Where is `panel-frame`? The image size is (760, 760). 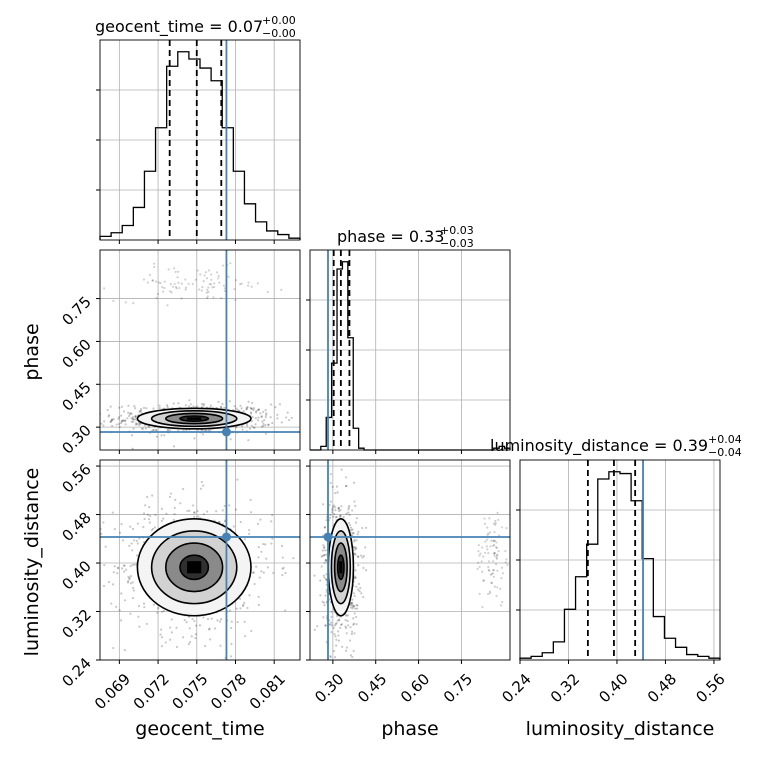 panel-frame is located at coordinates (200, 140).